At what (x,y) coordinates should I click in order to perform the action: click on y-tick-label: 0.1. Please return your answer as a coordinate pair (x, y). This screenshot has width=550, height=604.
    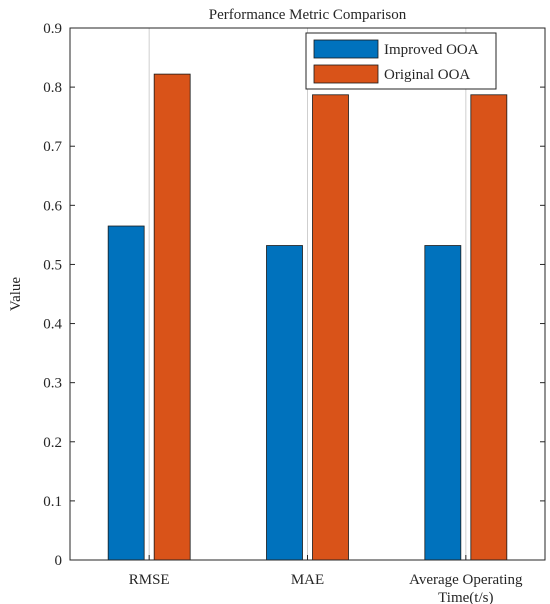
    Looking at the image, I should click on (52, 502).